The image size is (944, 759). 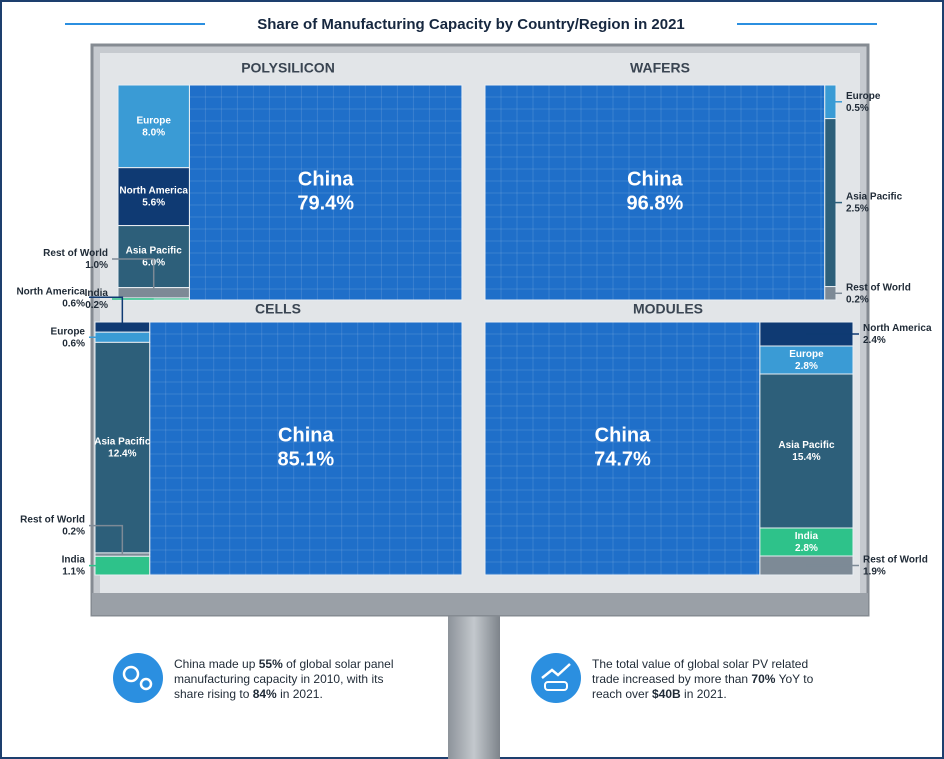 What do you see at coordinates (153, 132) in the screenshot?
I see `value-label: 8.0%` at bounding box center [153, 132].